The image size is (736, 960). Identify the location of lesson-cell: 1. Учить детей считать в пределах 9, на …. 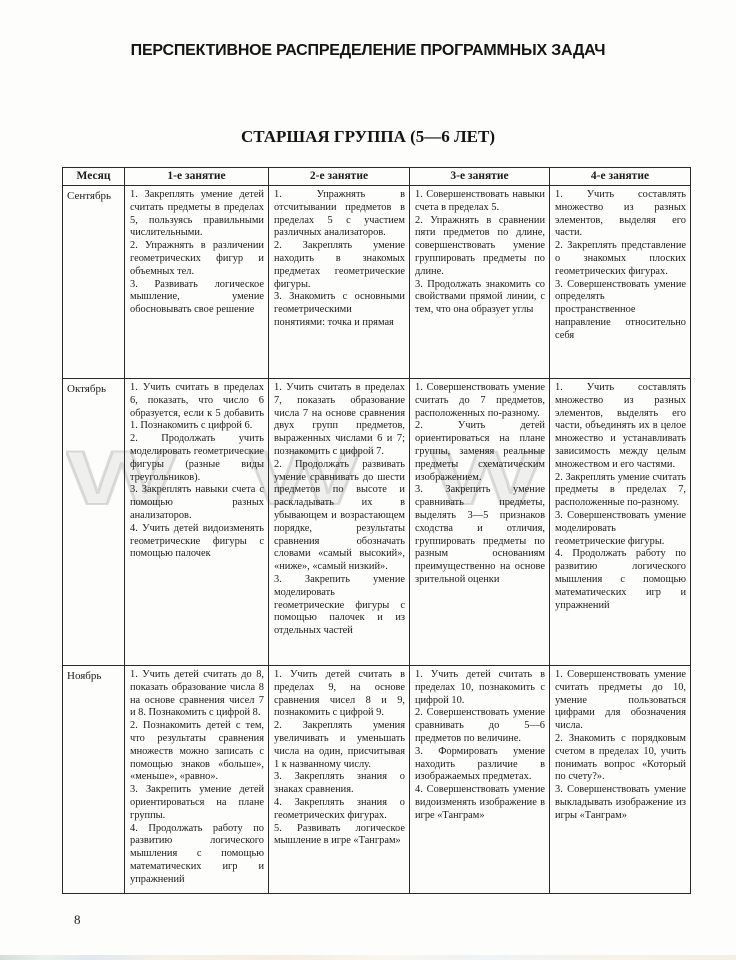
(339, 779).